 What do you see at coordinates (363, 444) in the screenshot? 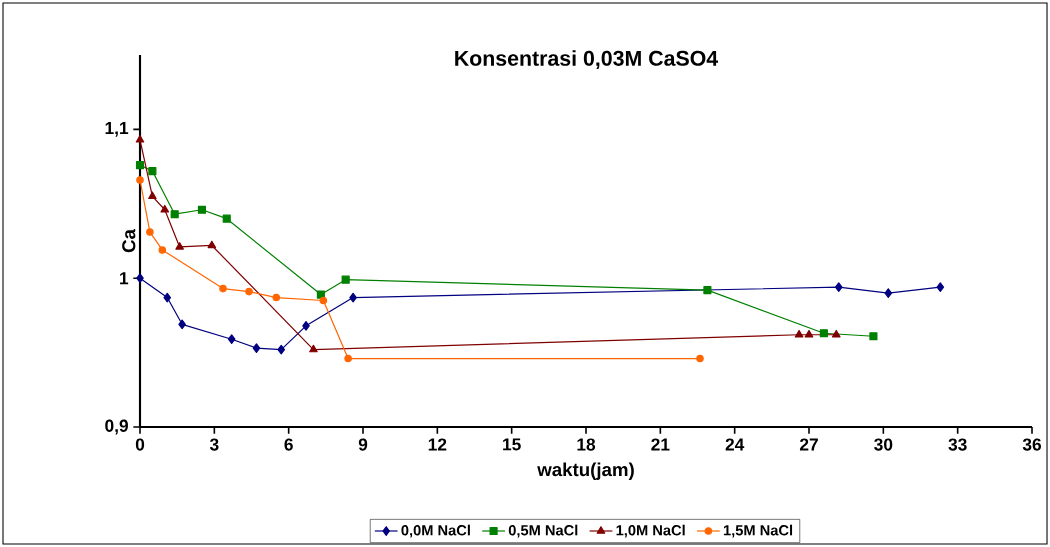
I see `x-tick-label: 9` at bounding box center [363, 444].